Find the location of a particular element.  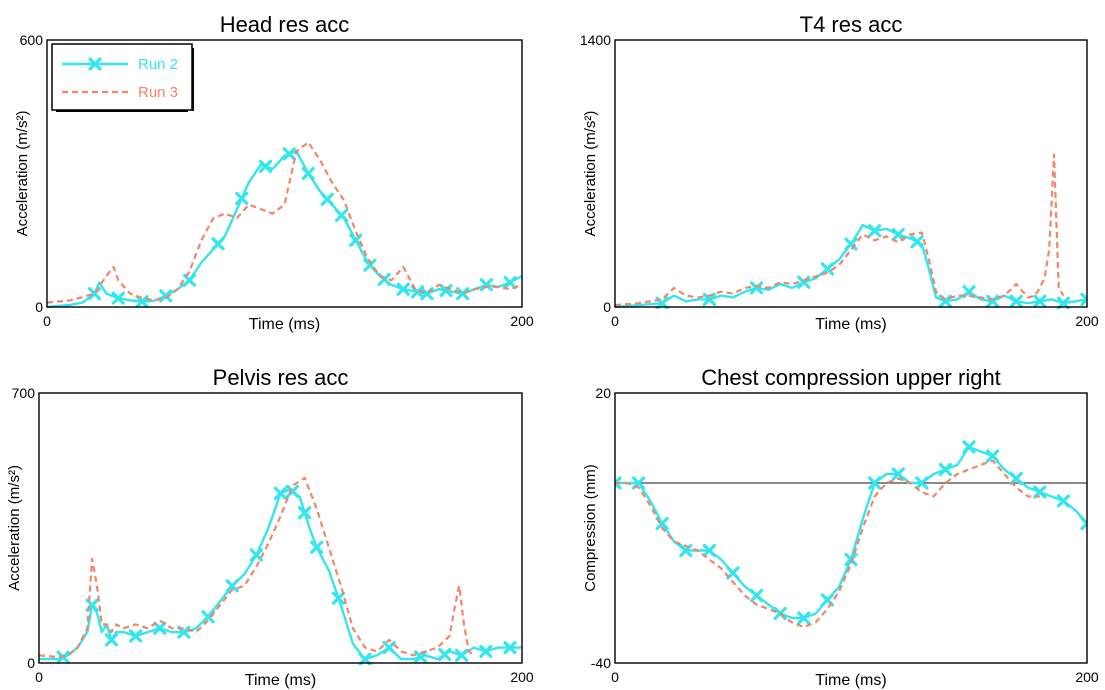

y-tick-label: 1400 is located at coordinates (595, 40).